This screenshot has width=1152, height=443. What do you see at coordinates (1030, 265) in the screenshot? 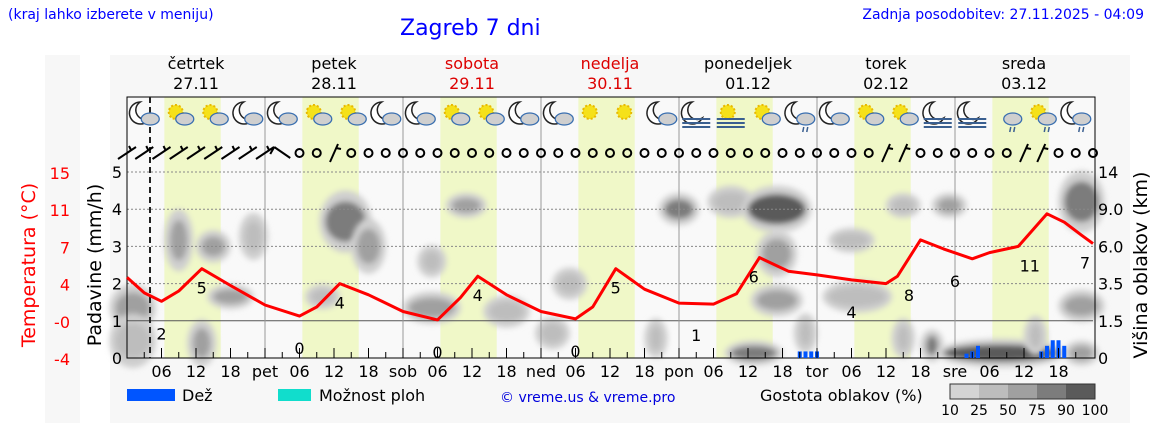
I see `temperature-label: 11` at bounding box center [1030, 265].